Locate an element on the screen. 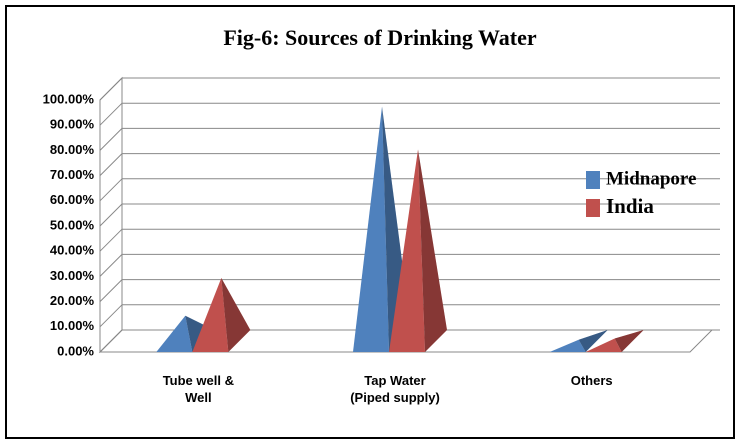 This screenshot has width=740, height=444. legend-label: Midnapore is located at coordinates (651, 178).